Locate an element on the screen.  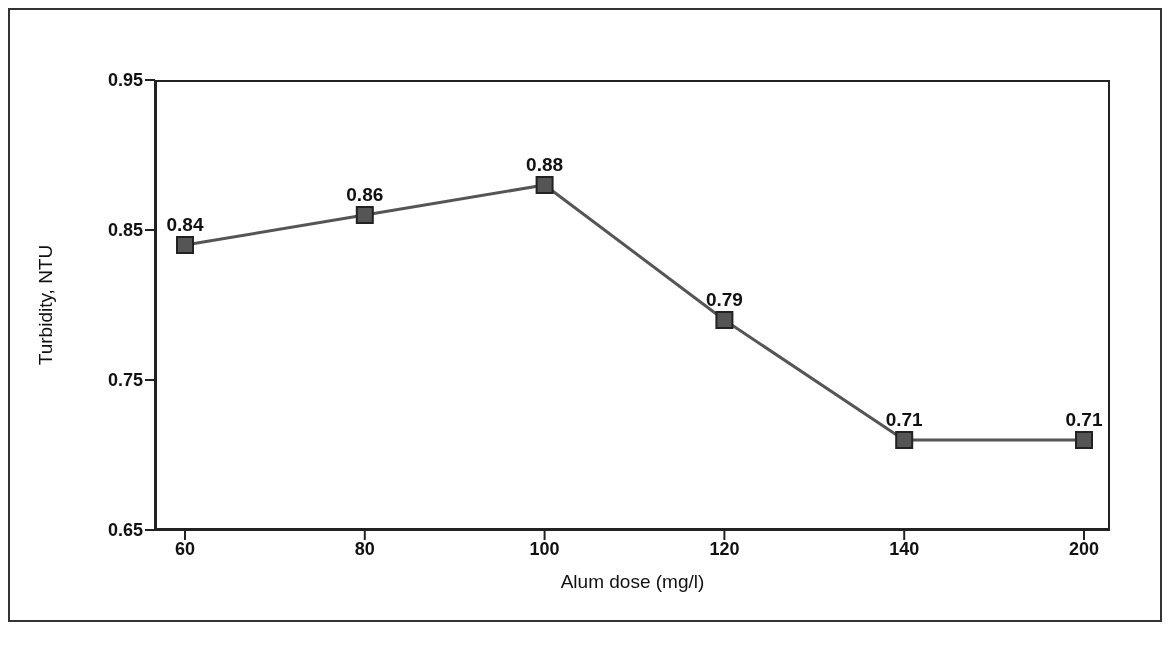
x-axis-title: Alum dose (mg/l) is located at coordinates (632, 581).